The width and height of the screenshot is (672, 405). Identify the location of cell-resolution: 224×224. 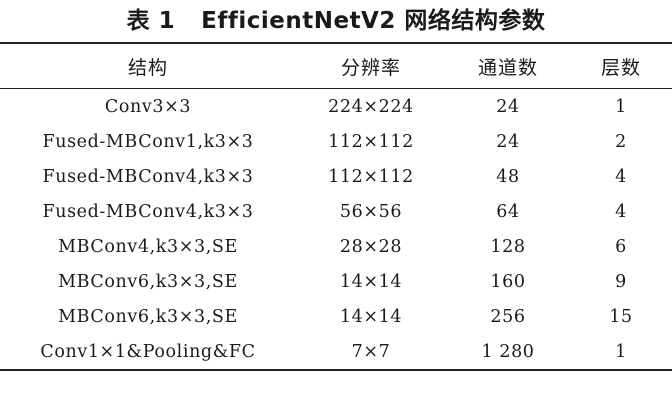
(371, 106).